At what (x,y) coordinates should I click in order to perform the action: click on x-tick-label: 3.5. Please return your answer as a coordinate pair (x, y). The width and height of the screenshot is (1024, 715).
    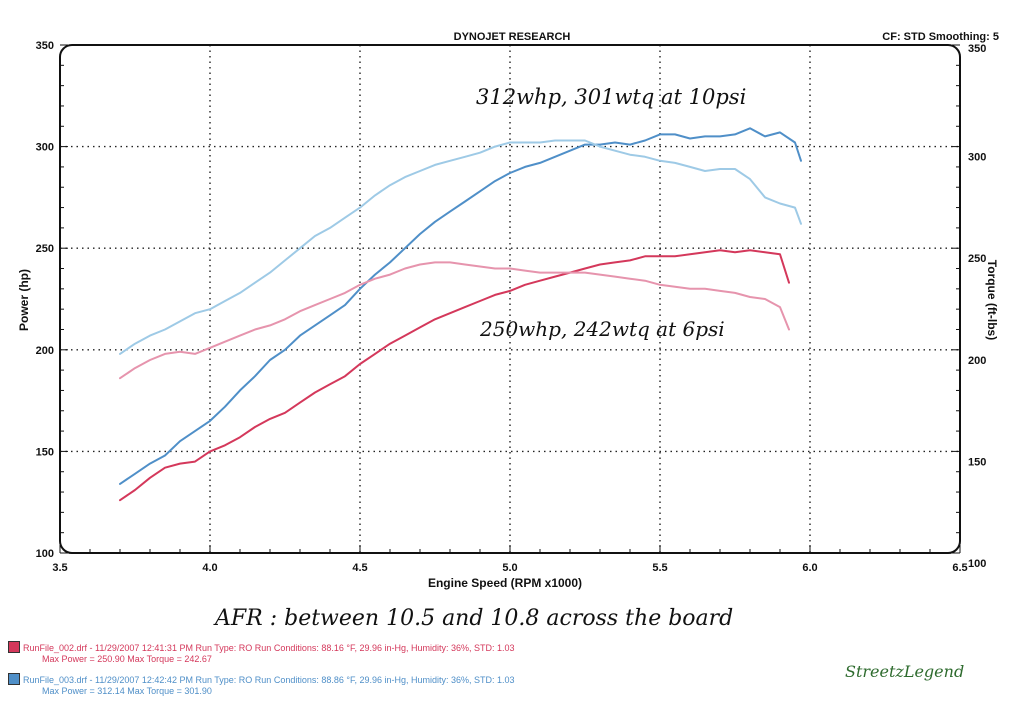
    Looking at the image, I should click on (59, 568).